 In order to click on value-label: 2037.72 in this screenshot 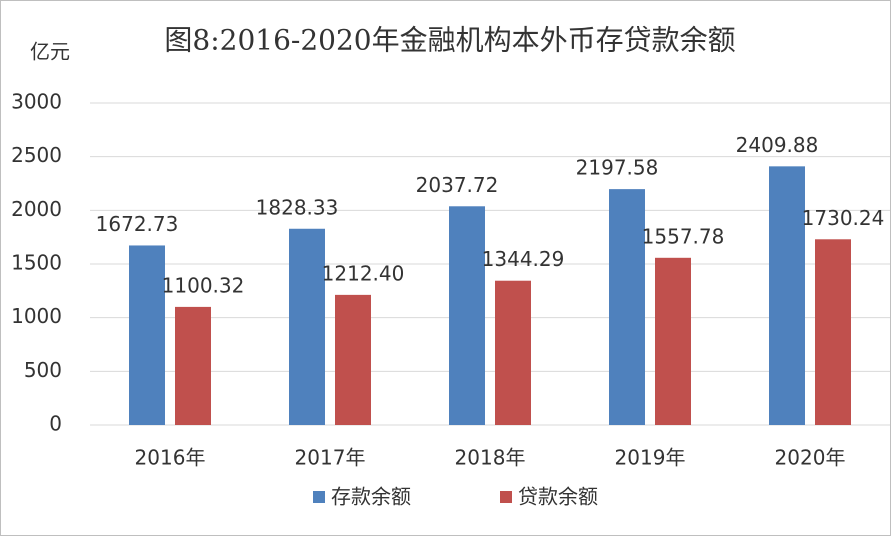, I will do `click(457, 185)`.